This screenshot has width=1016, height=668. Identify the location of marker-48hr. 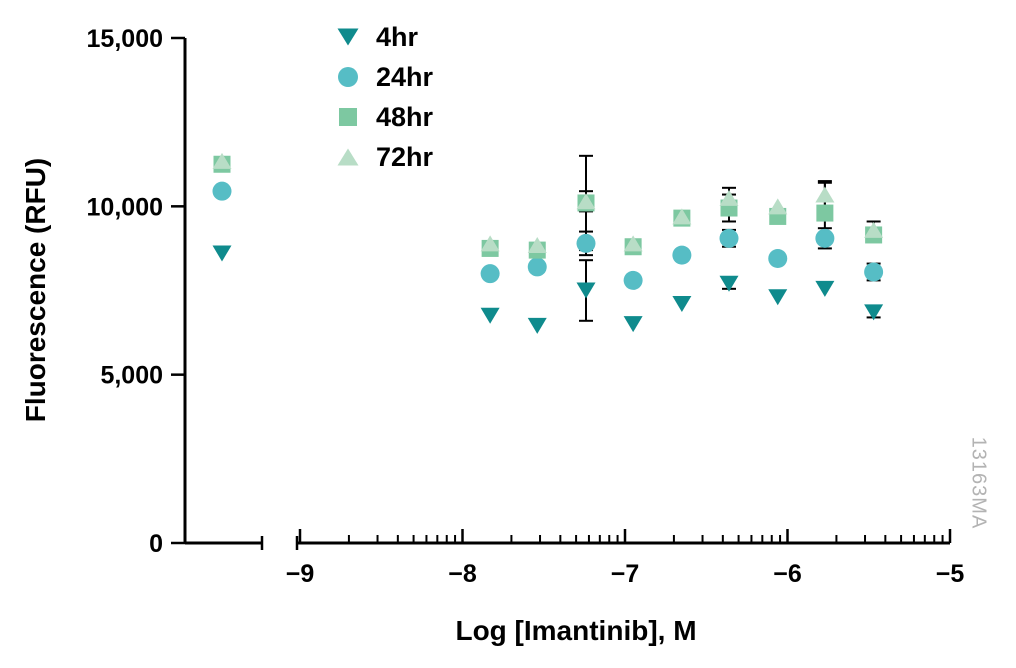
(825, 213).